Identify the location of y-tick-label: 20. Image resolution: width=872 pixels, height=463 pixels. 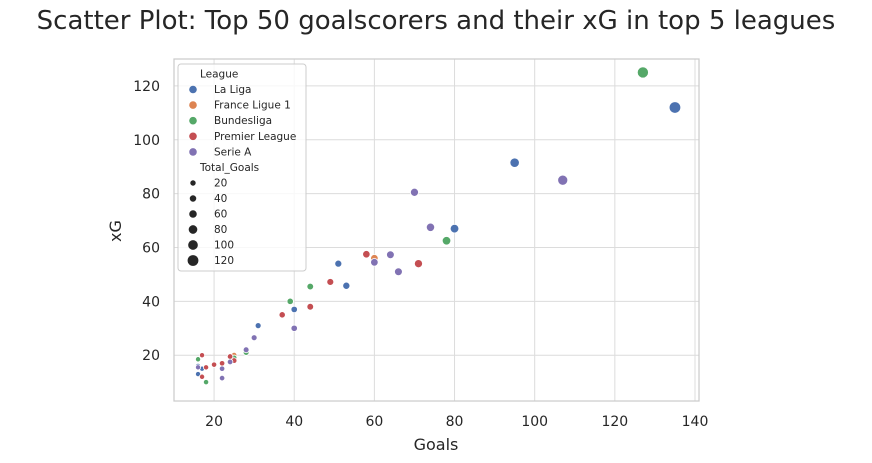
(151, 356).